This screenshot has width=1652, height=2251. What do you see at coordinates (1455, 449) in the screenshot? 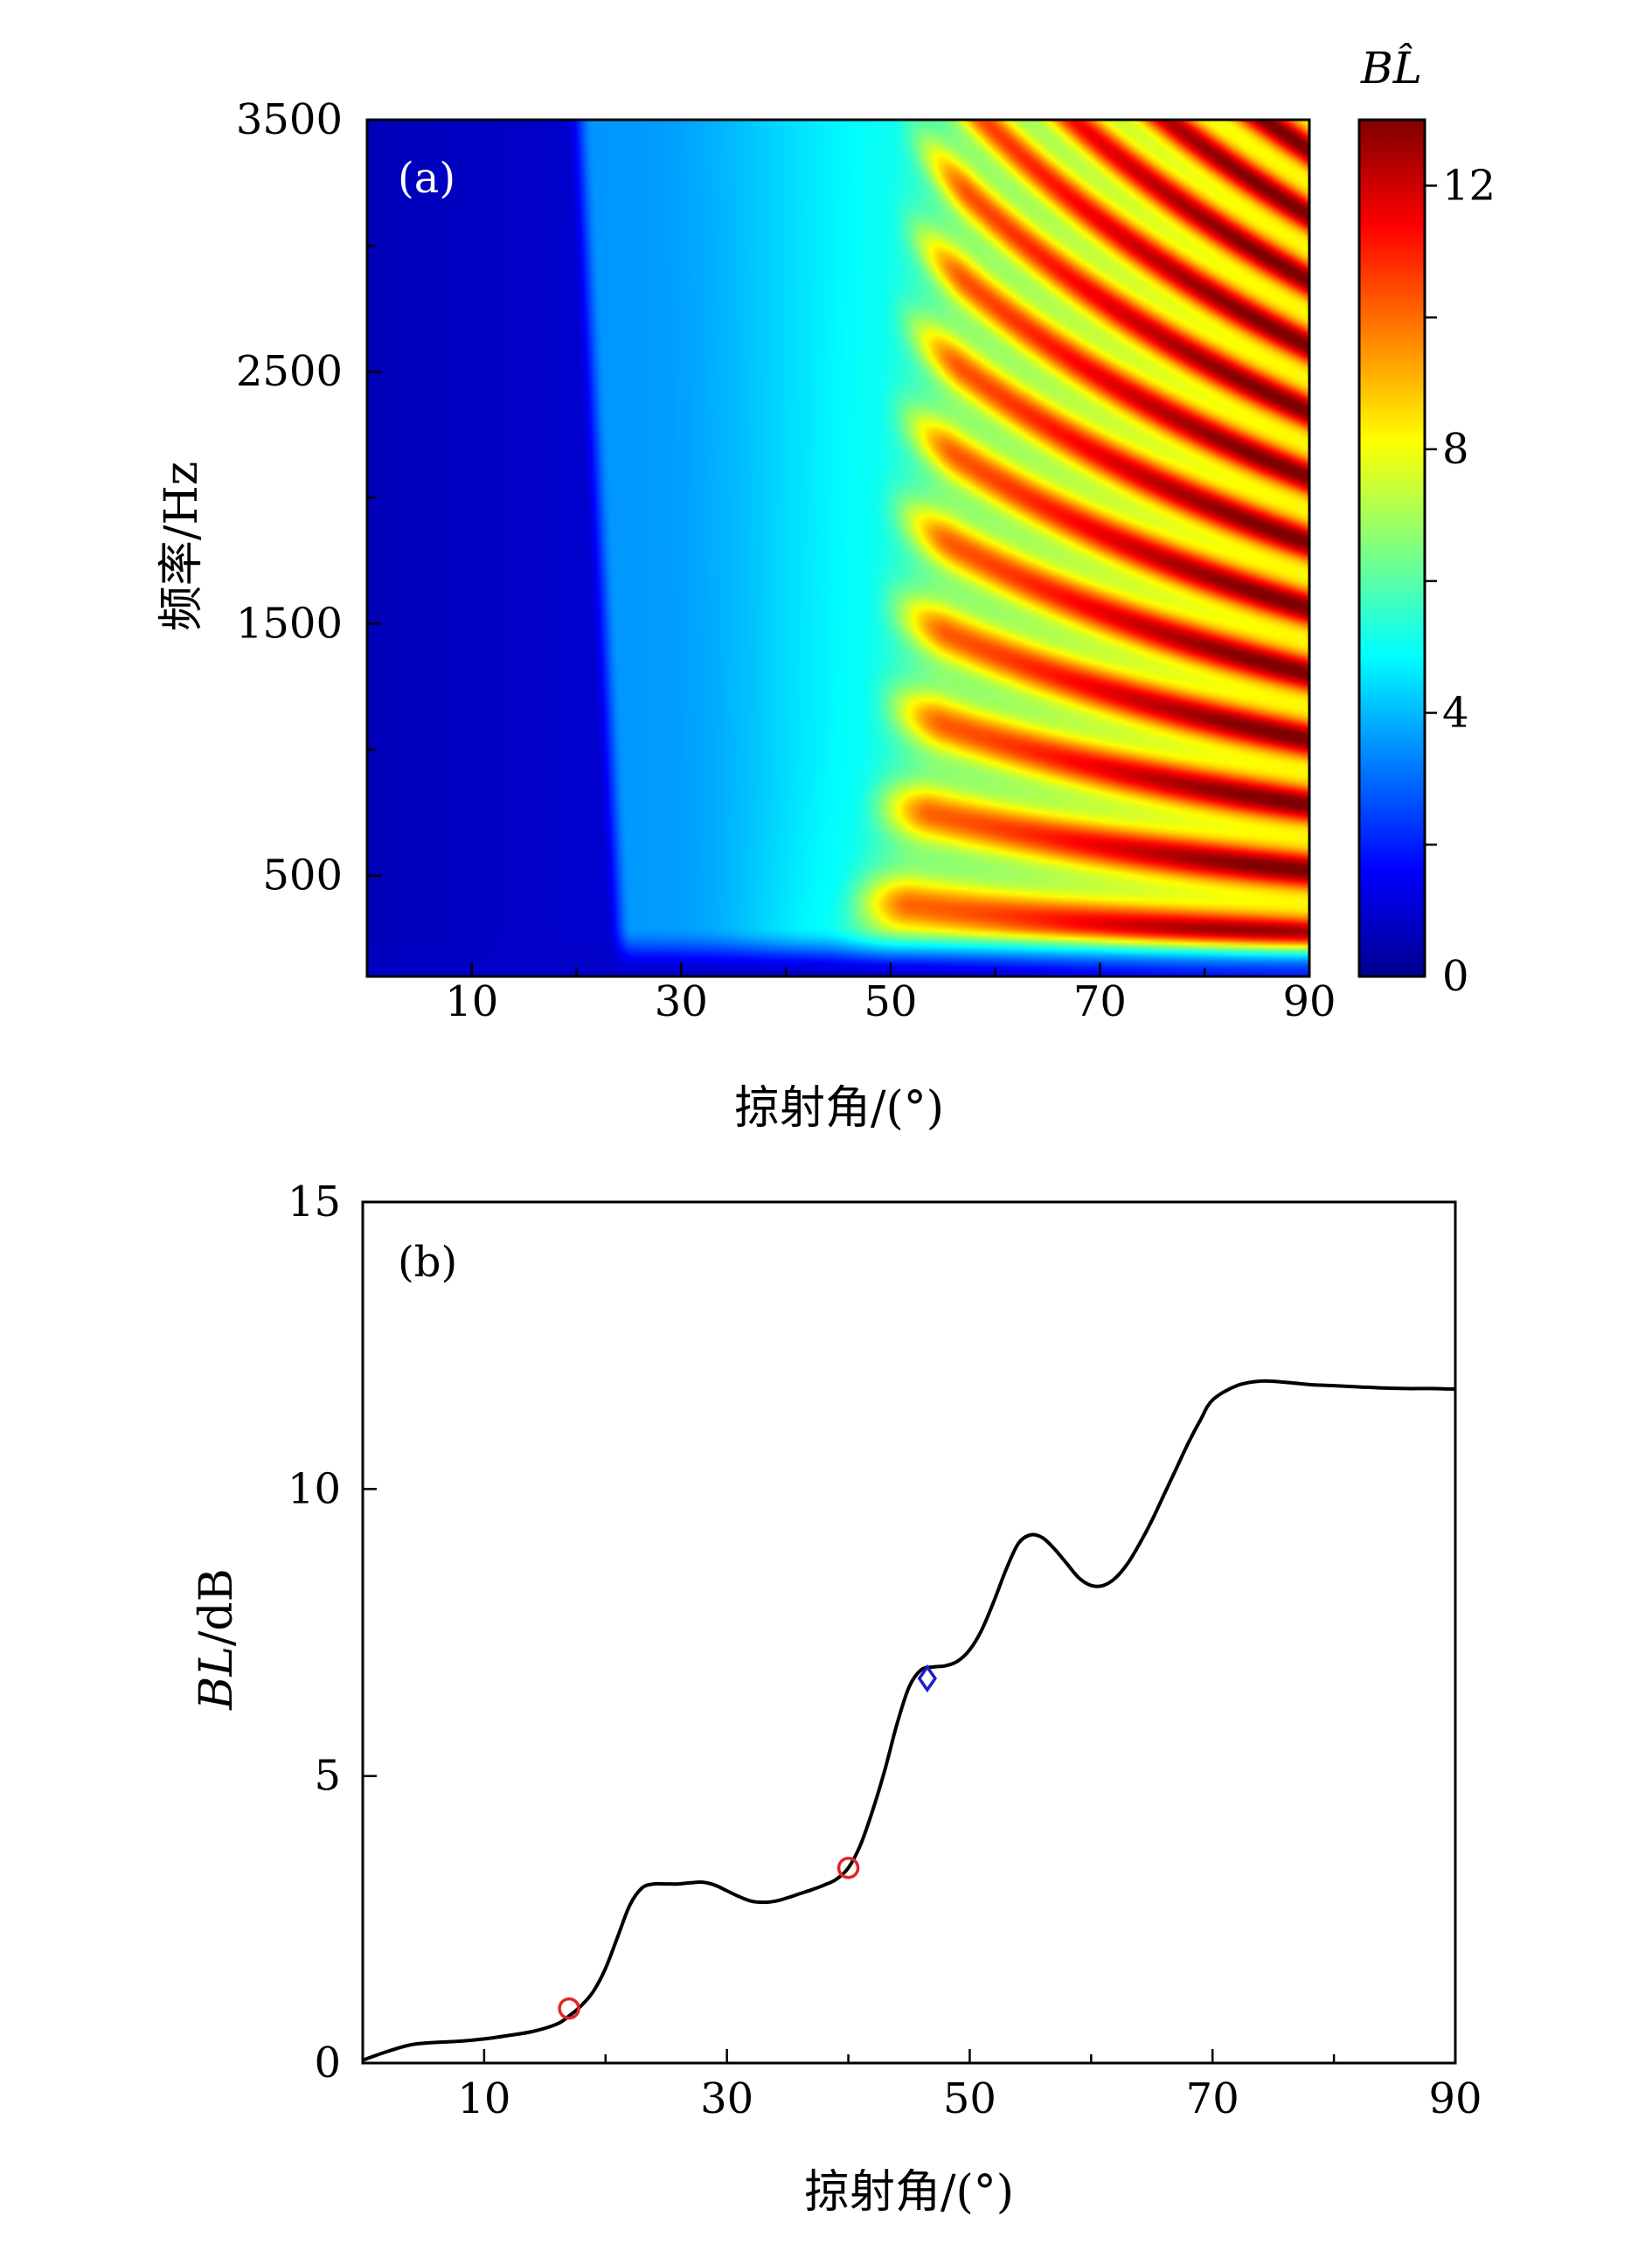
I see `colorbar-tick-label: 8` at bounding box center [1455, 449].